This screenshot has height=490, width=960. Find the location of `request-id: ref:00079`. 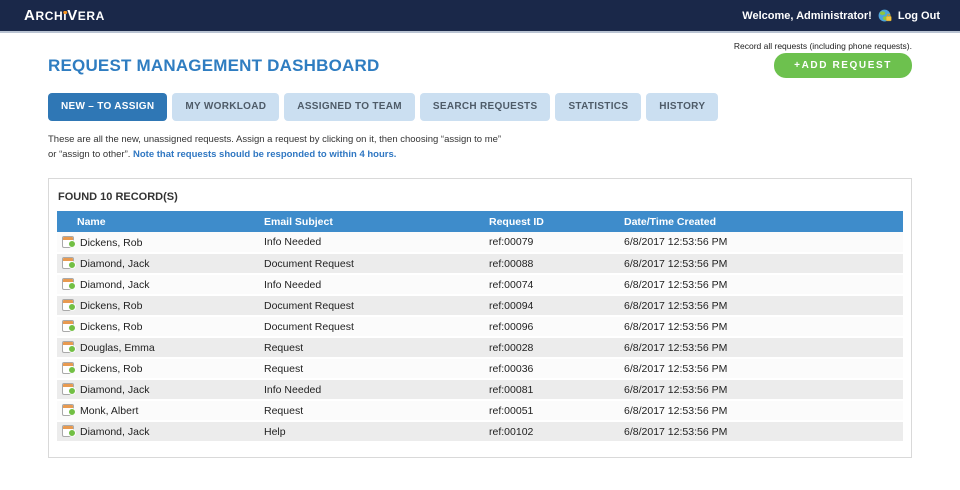

request-id: ref:00079 is located at coordinates (511, 242).